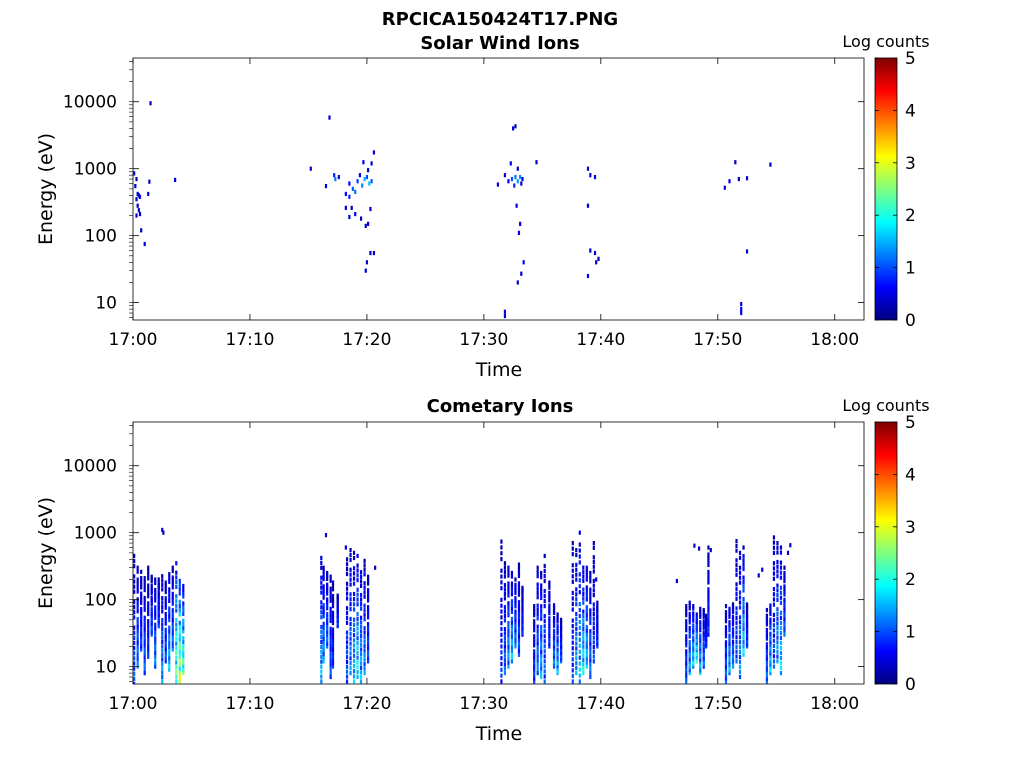  I want to click on x-tick-label: 17:40, so click(600, 704).